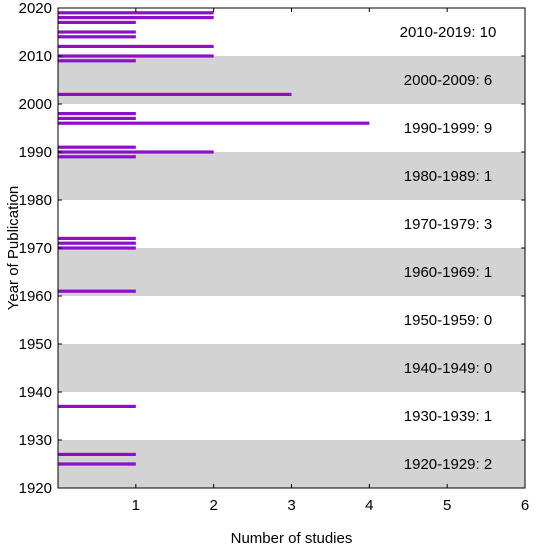 The width and height of the screenshot is (539, 550). Describe the element at coordinates (35, 440) in the screenshot. I see `y-tick-label: 1930` at that location.